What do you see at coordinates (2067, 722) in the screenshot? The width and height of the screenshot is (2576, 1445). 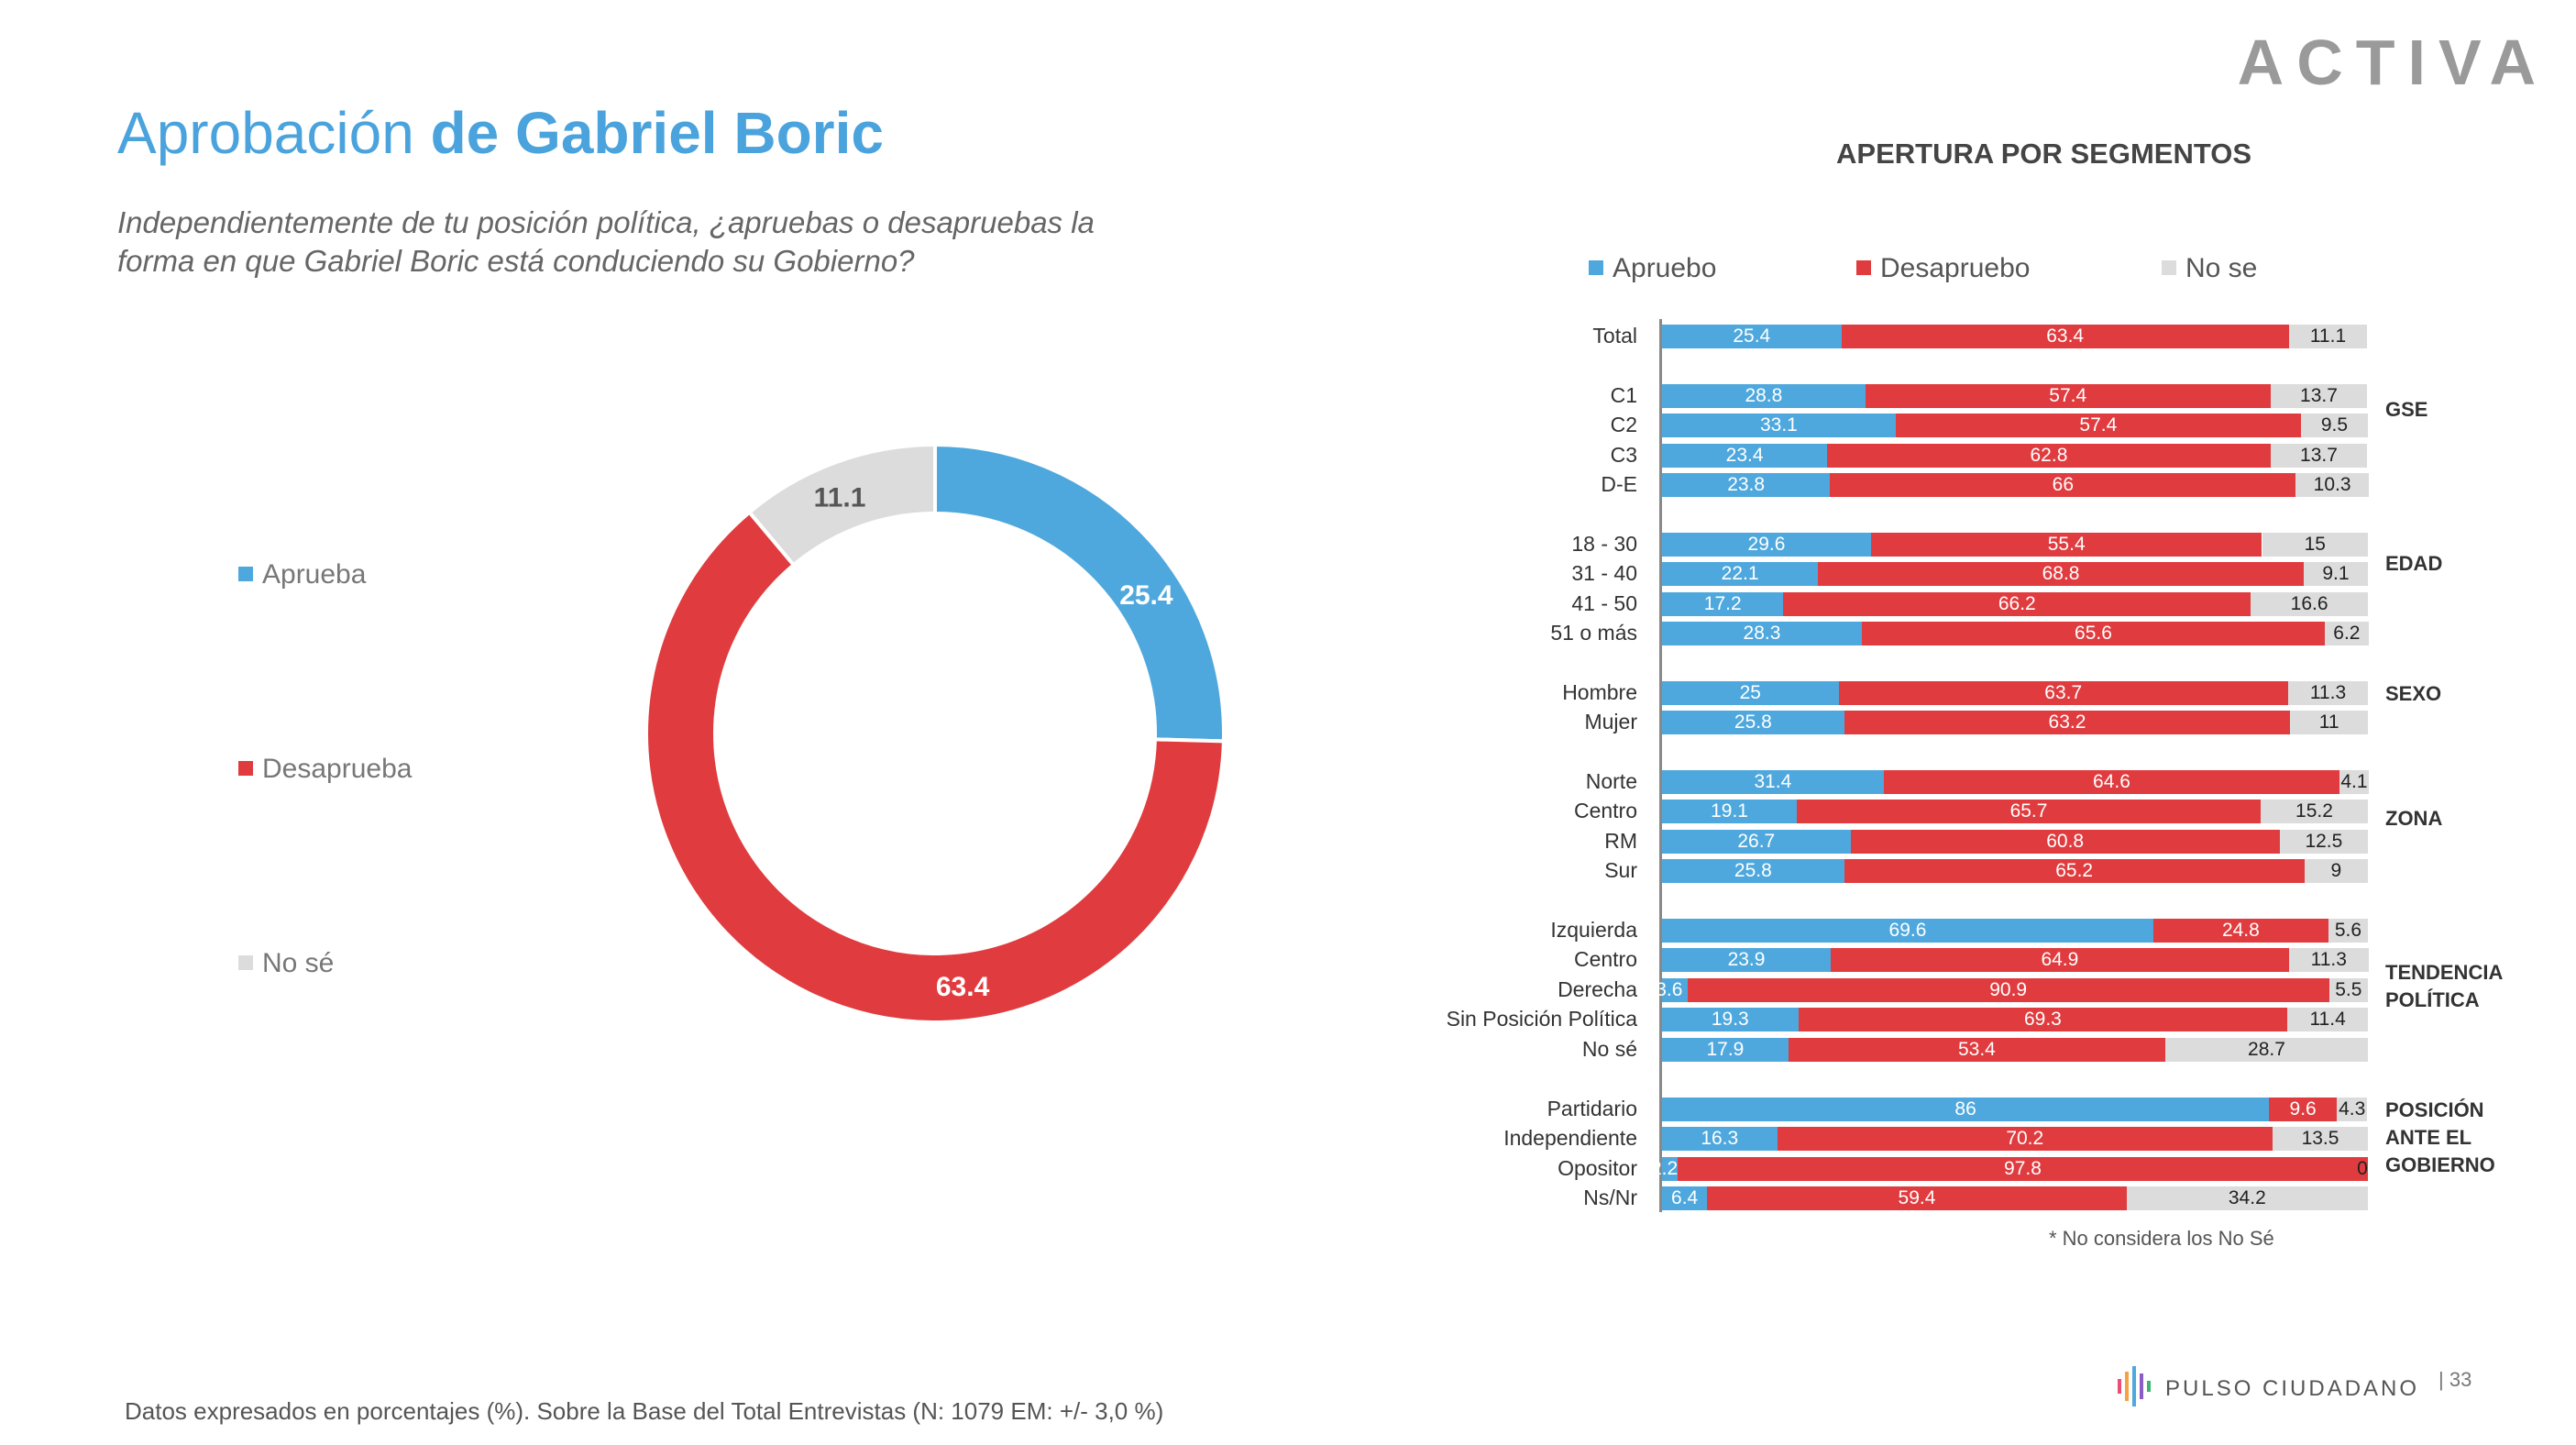 I see `bar-value-label: 63.2` at bounding box center [2067, 722].